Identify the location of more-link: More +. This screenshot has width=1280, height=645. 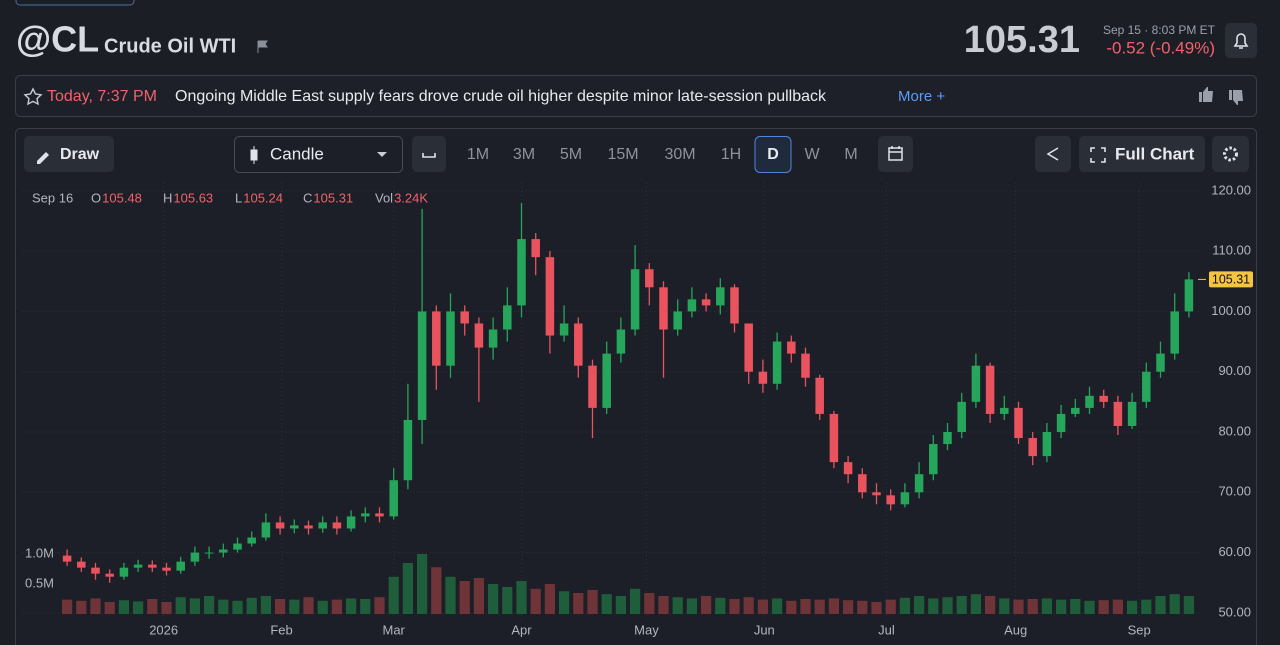
(921, 96).